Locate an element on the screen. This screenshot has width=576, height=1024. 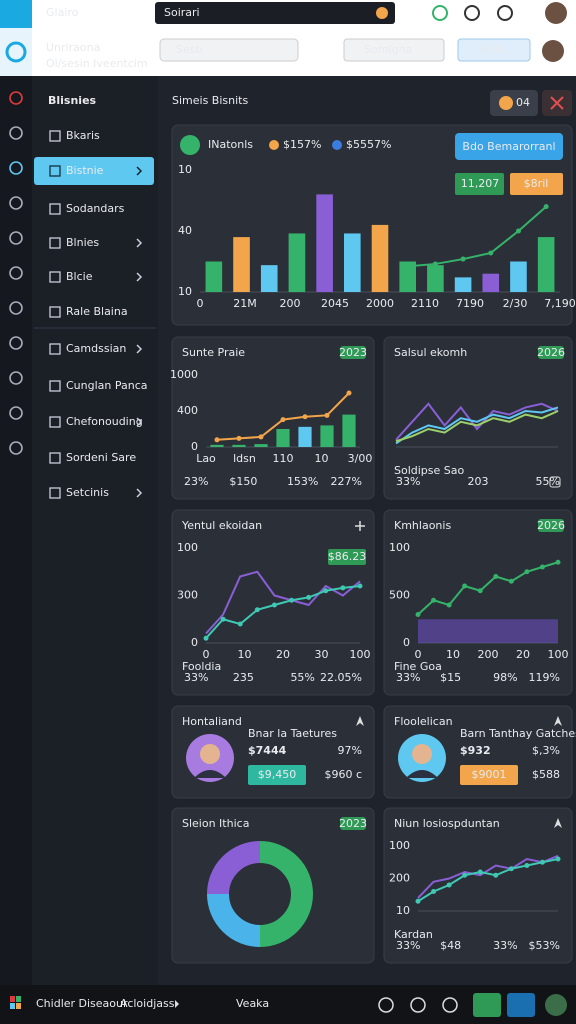
stat: $48 is located at coordinates (450, 945).